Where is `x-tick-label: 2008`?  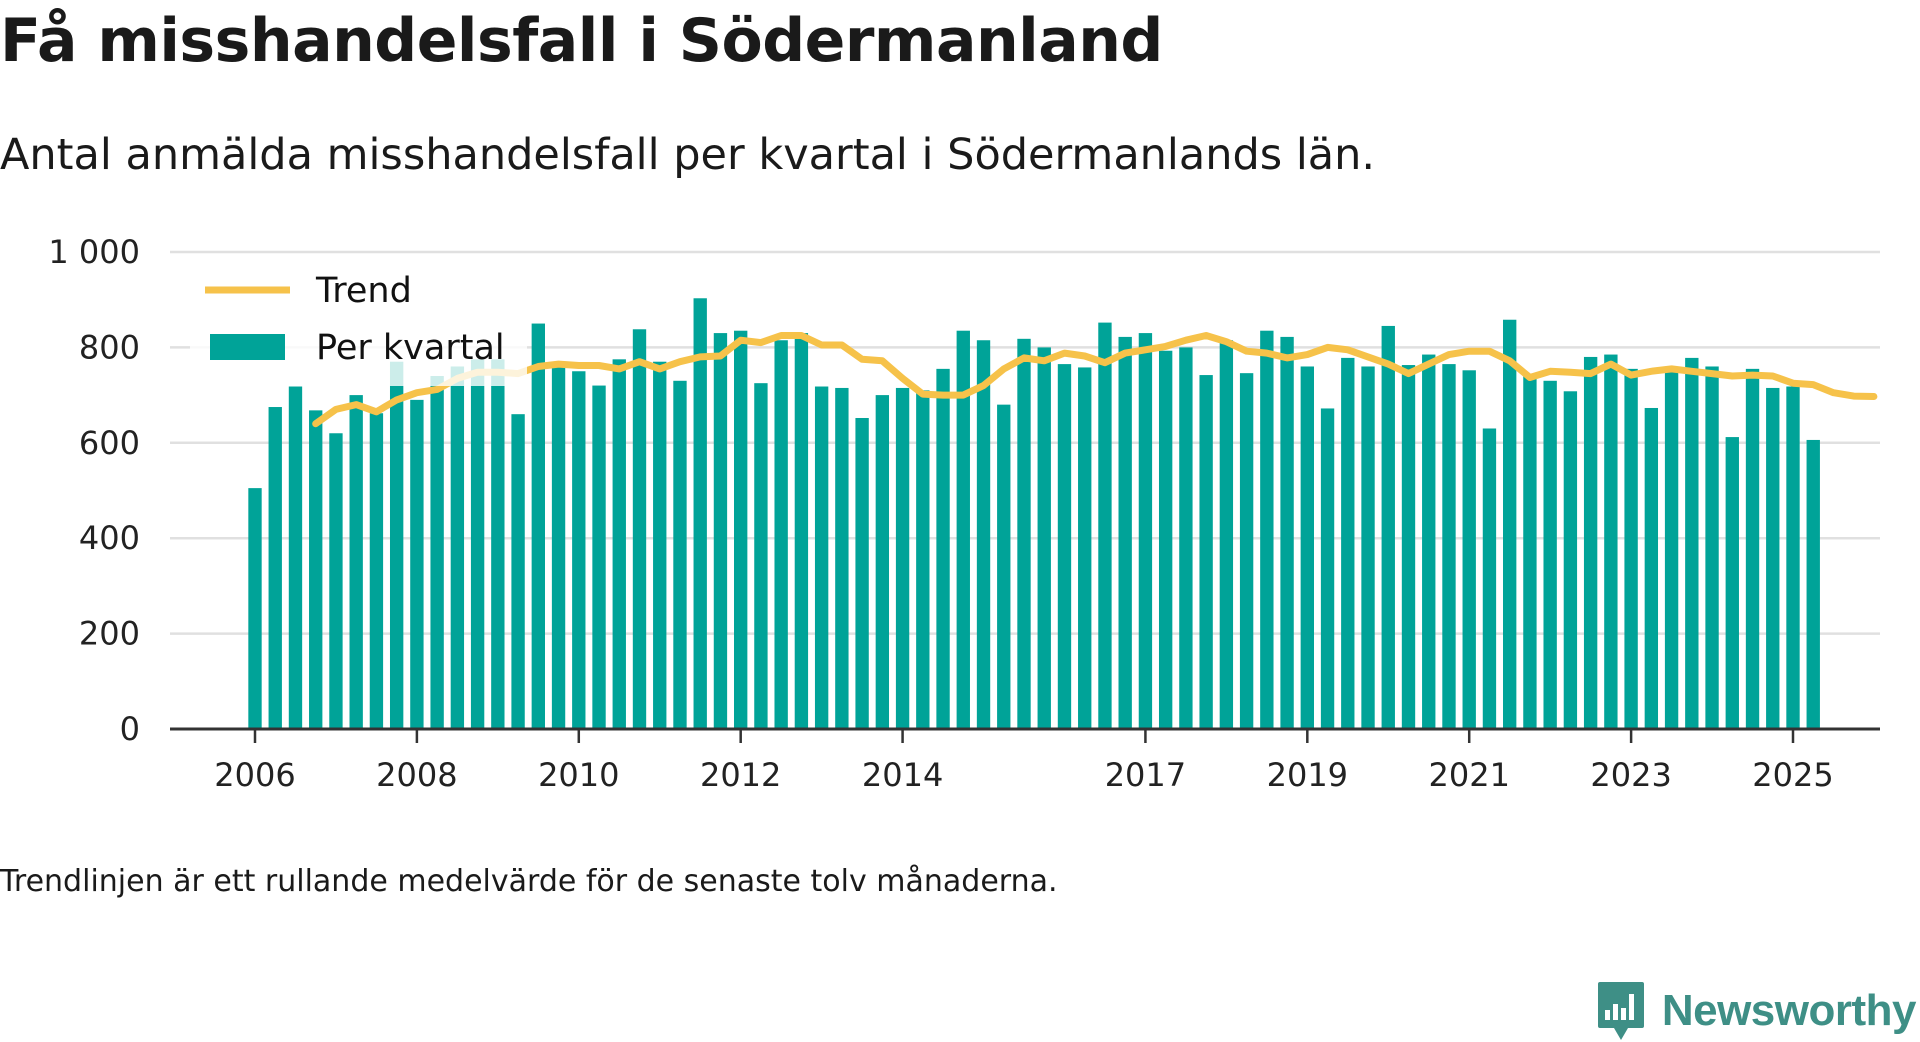
x-tick-label: 2008 is located at coordinates (416, 775).